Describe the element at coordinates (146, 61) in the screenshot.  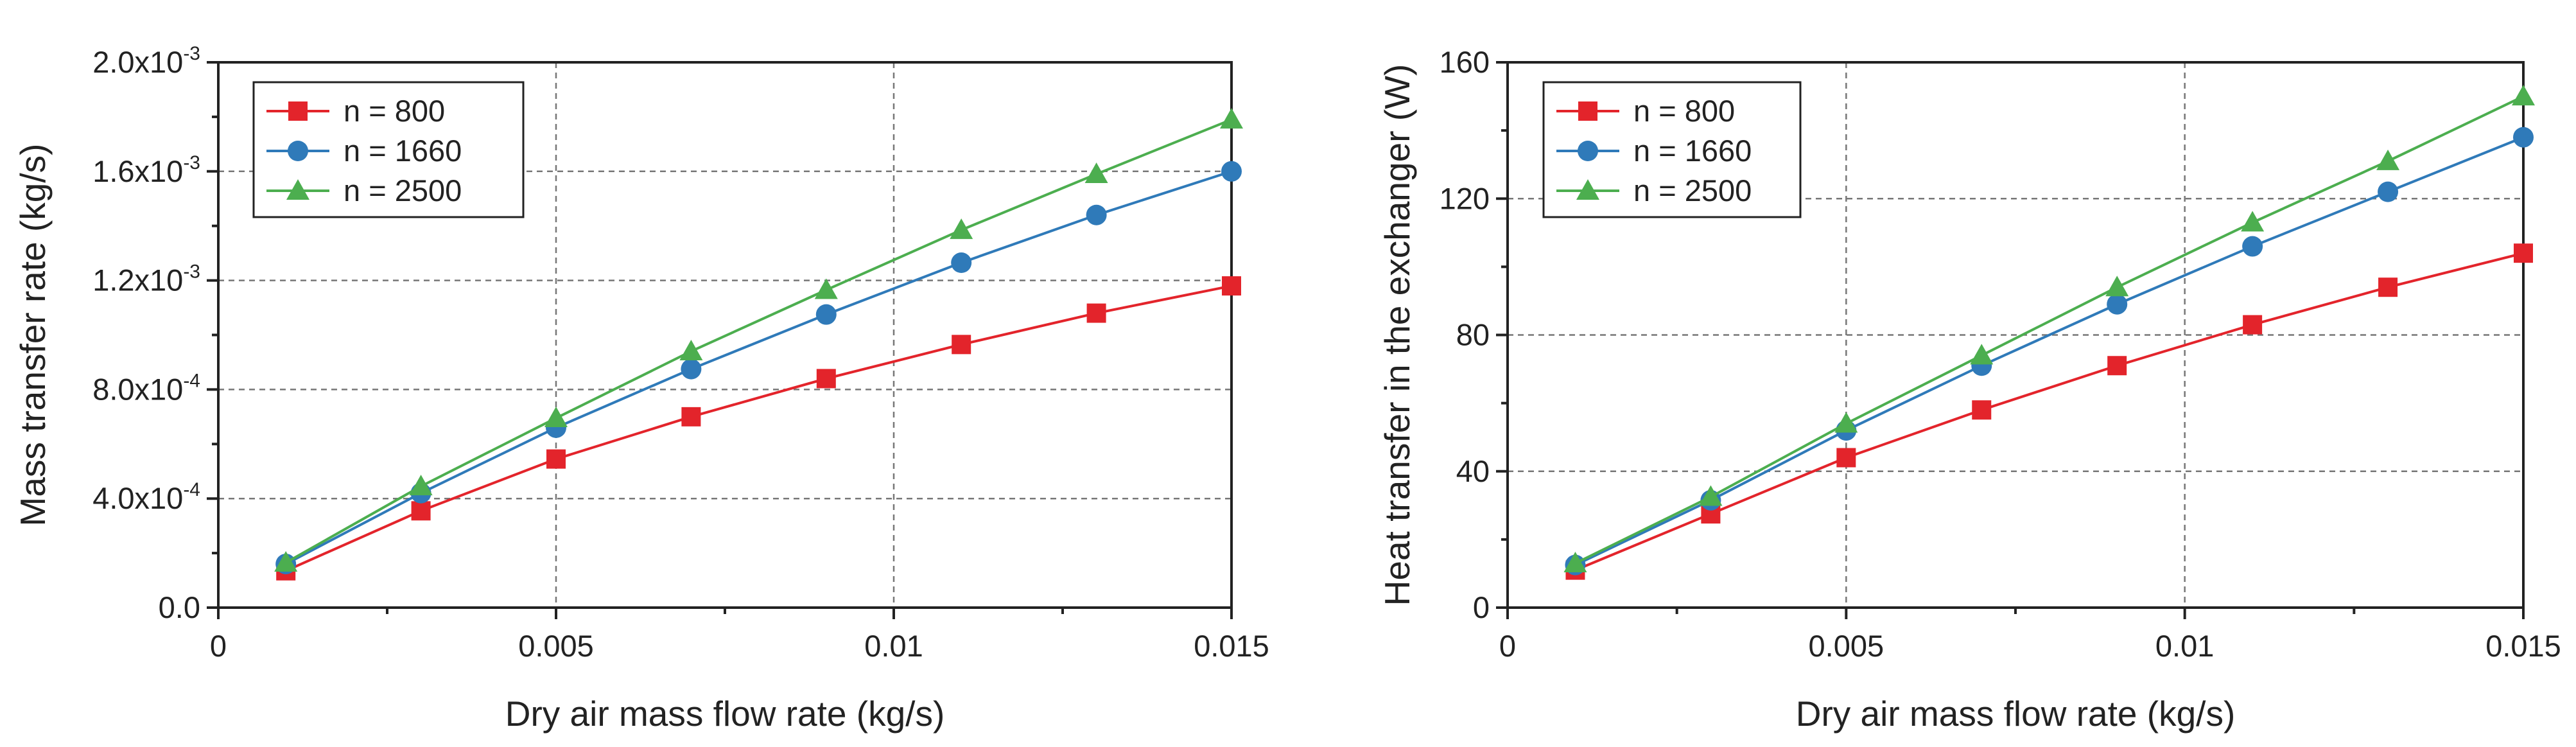
I see `y-tick-label: 2.0x10⁻³` at that location.